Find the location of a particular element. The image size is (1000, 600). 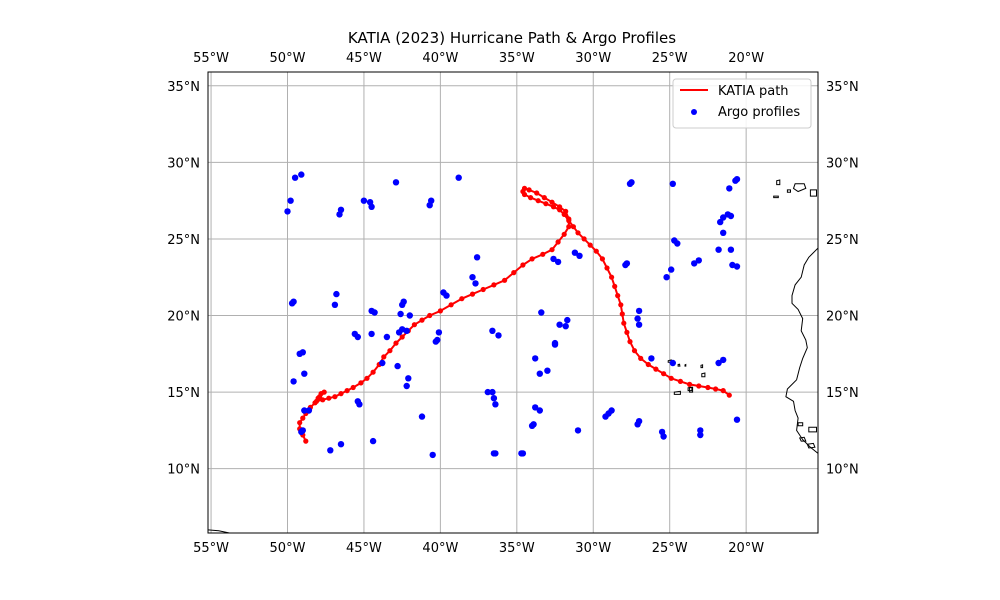

lon-tick-label-bottom: 30°W is located at coordinates (593, 548).